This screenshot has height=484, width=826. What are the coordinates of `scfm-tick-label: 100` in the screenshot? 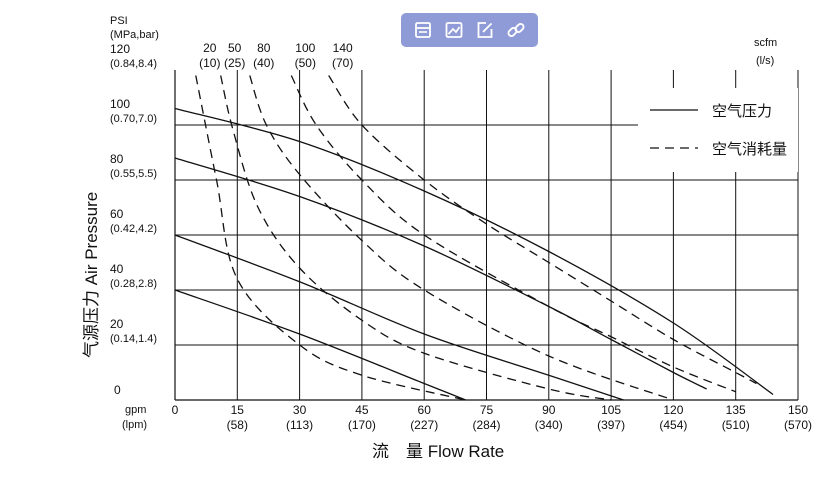 It's located at (305, 48).